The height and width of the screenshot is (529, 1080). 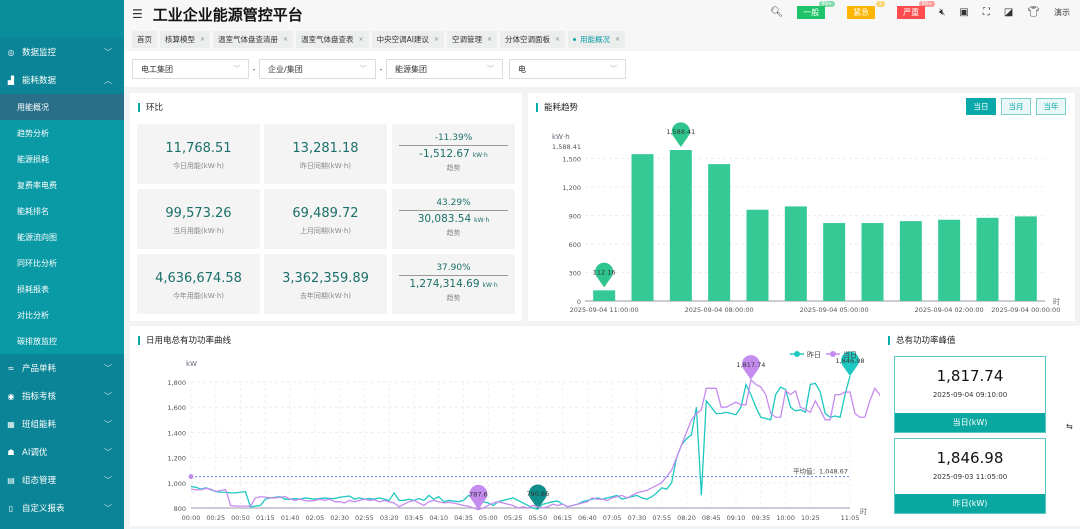 What do you see at coordinates (527, 39) in the screenshot?
I see `tab-label: 分体空调面板` at bounding box center [527, 39].